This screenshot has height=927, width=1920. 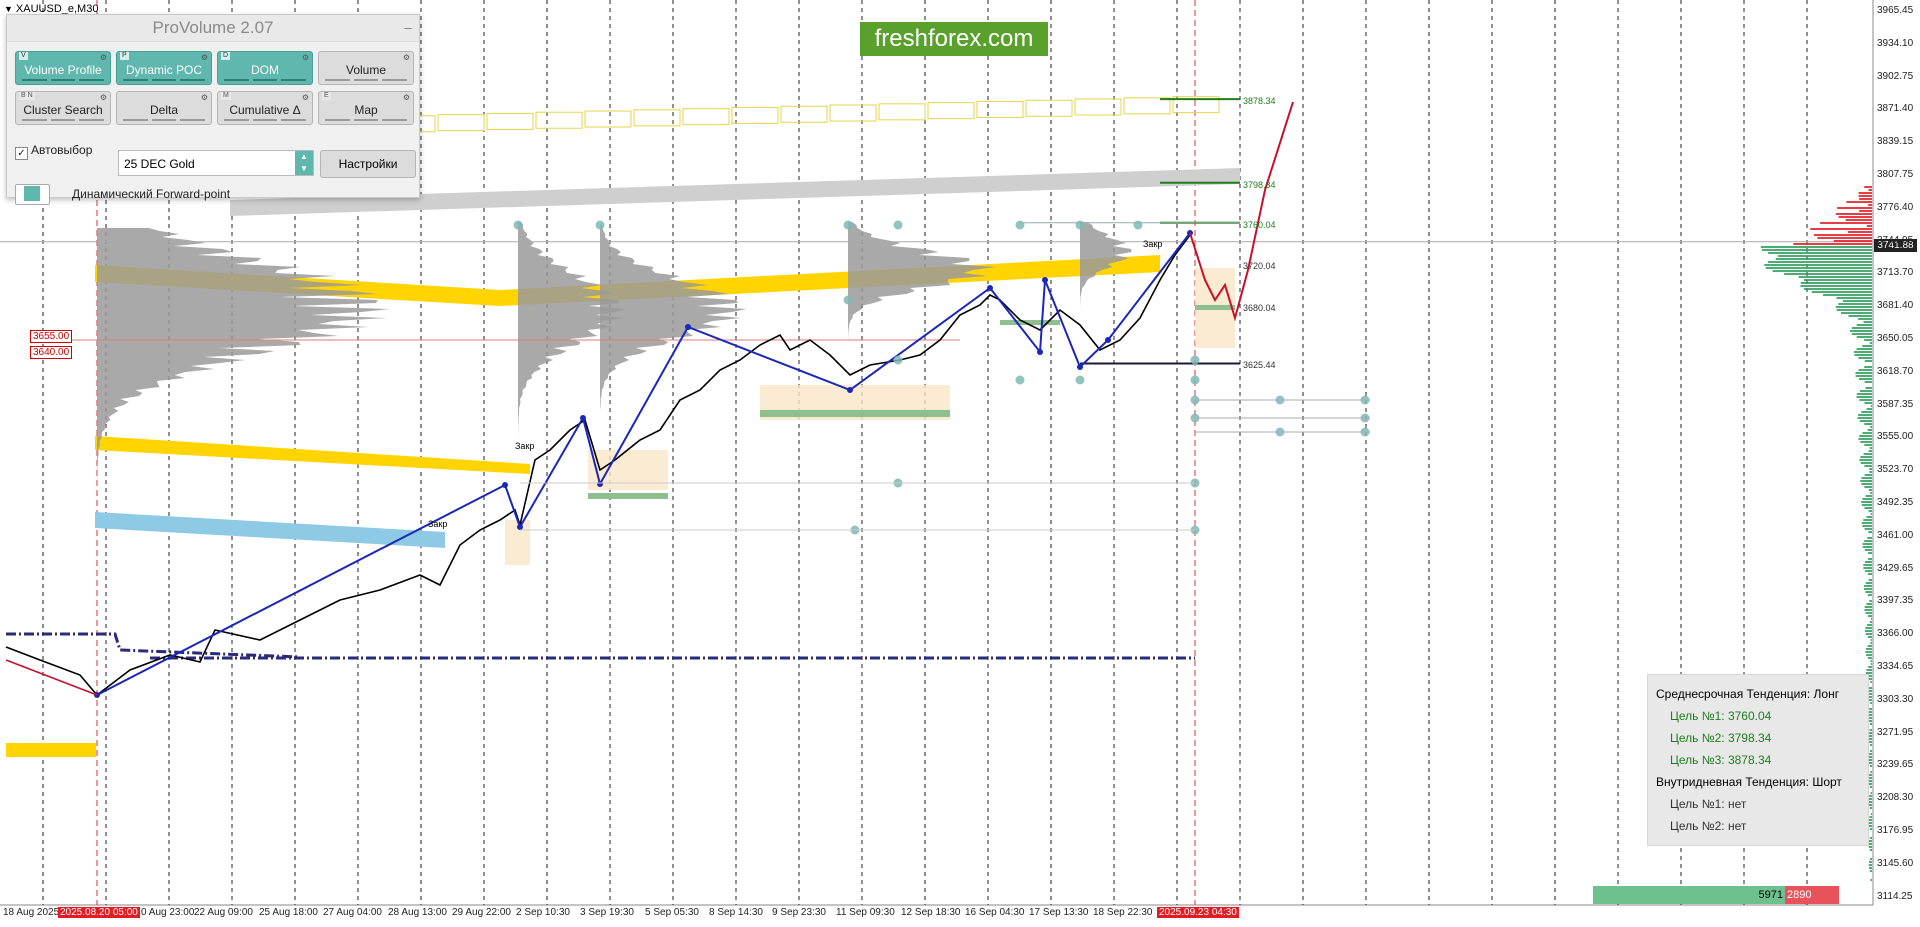 I want to click on y-tick-label: 3366.00, so click(x=1895, y=634).